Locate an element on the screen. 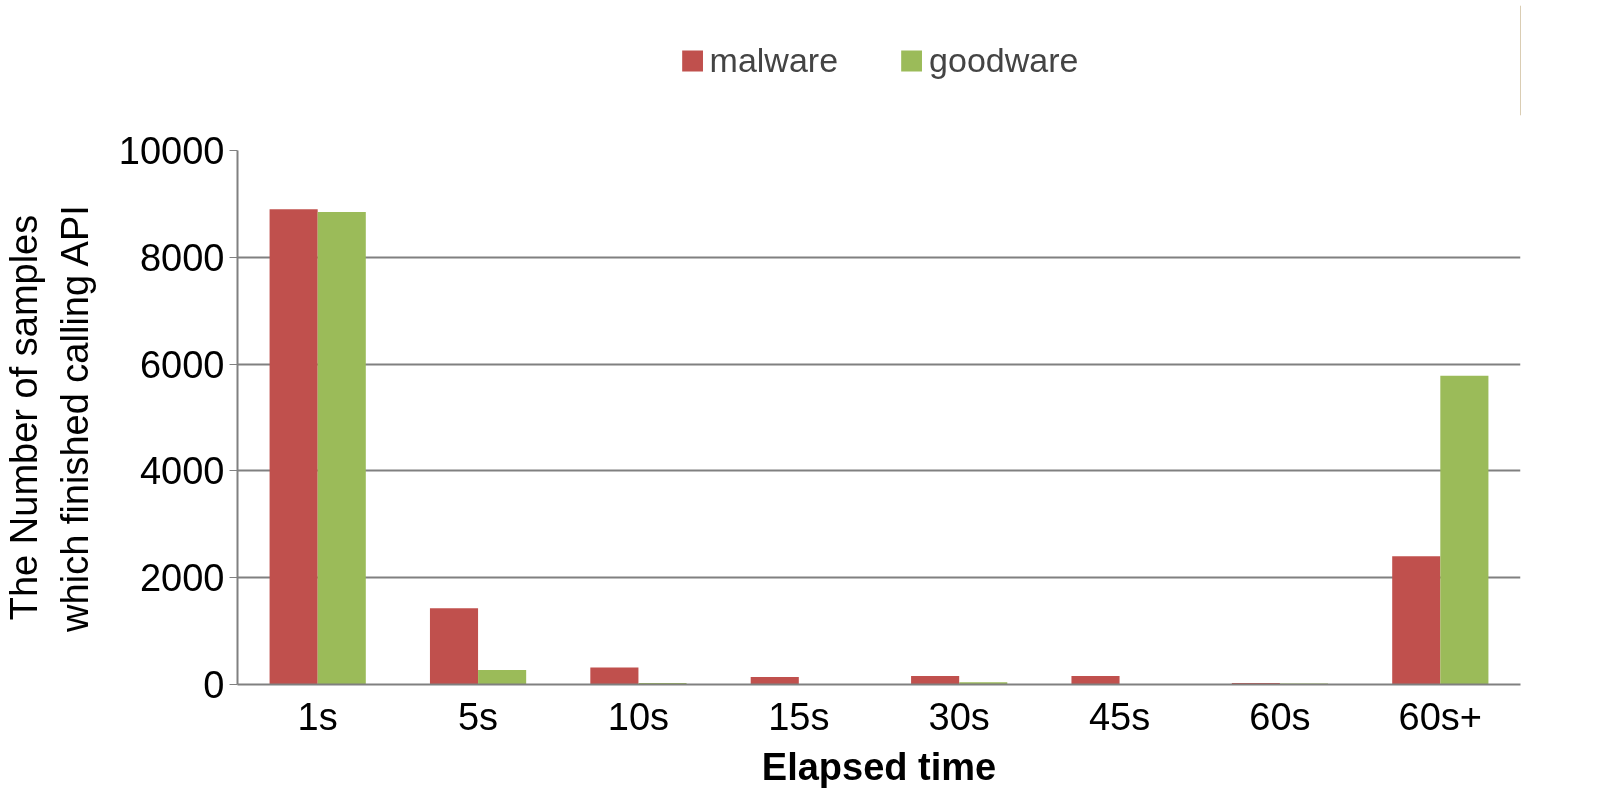  y-tick-label: 10000 is located at coordinates (171, 151).